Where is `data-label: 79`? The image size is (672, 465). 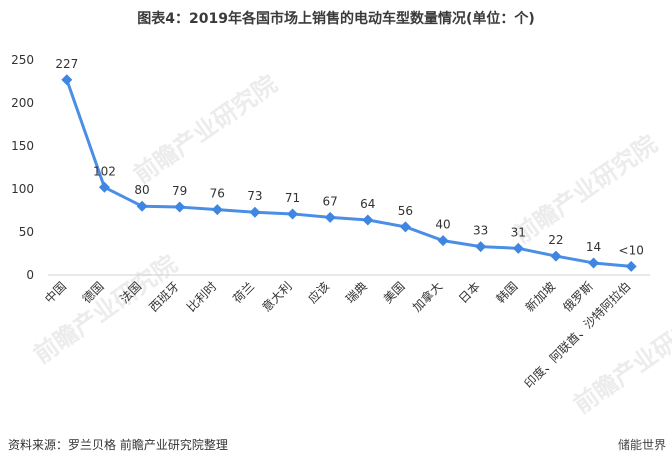 data-label: 79 is located at coordinates (179, 191).